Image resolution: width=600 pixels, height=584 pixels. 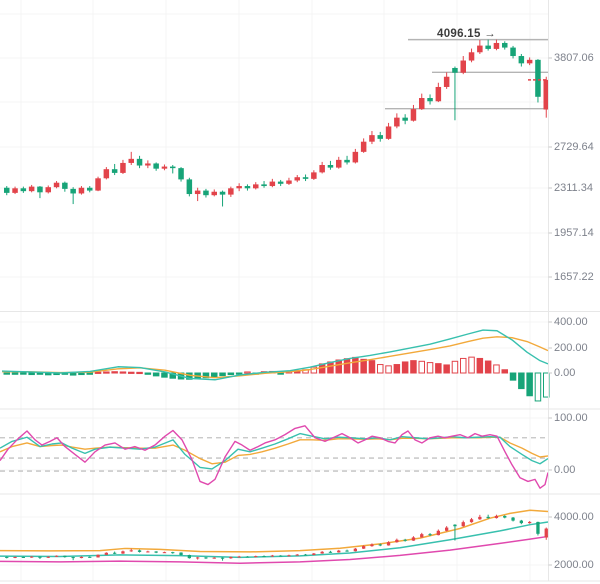 What do you see at coordinates (572, 79) in the screenshot?
I see `last-price-badge: 3517.91` at bounding box center [572, 79].